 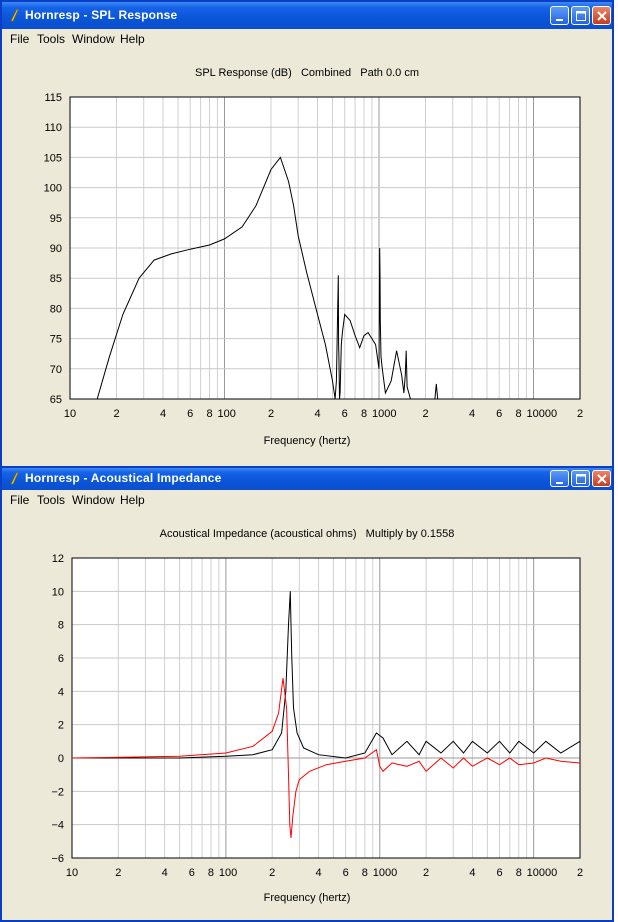 What do you see at coordinates (101, 15) in the screenshot?
I see `window-title: Hornresp - SPL Response` at bounding box center [101, 15].